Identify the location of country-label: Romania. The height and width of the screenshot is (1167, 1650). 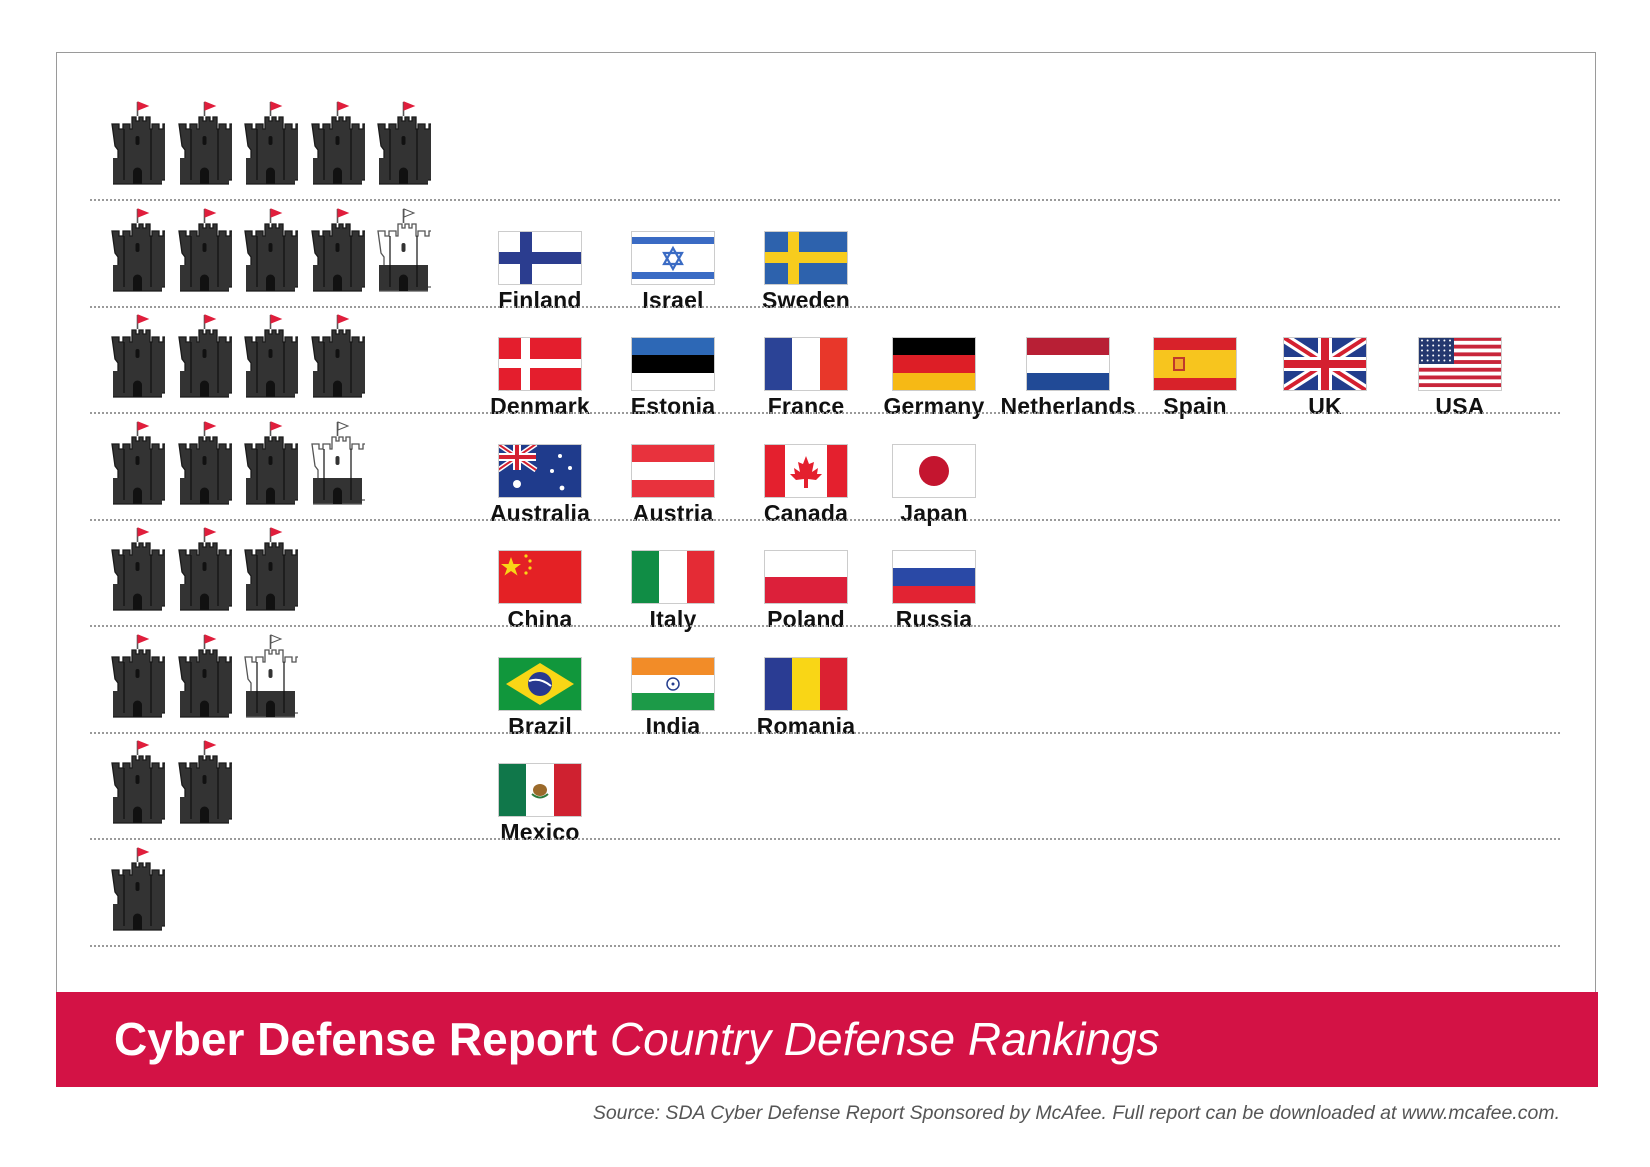
(806, 725).